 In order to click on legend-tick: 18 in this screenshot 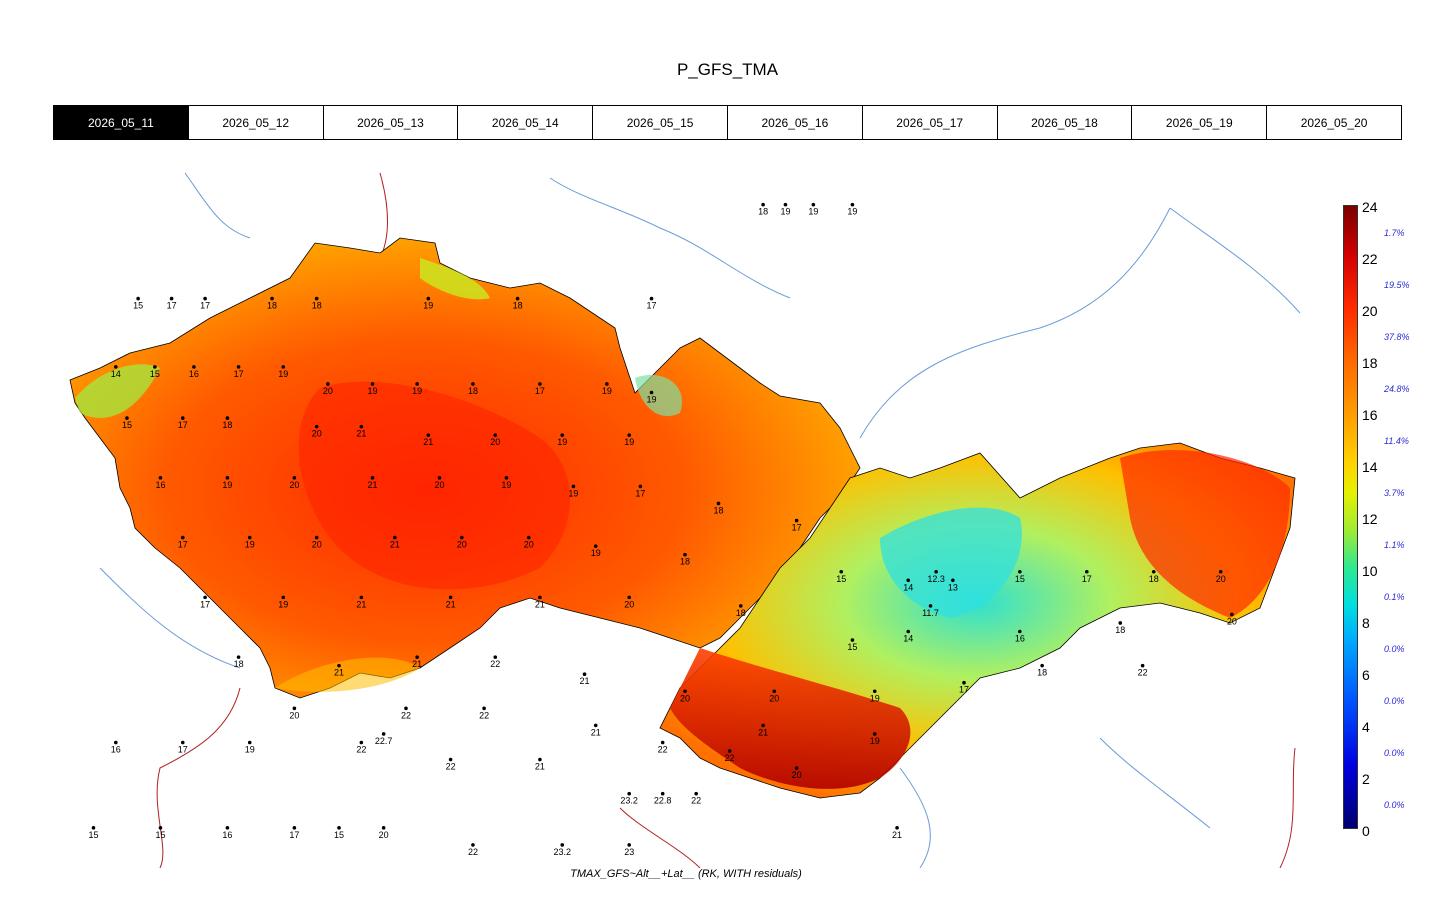, I will do `click(1370, 363)`.